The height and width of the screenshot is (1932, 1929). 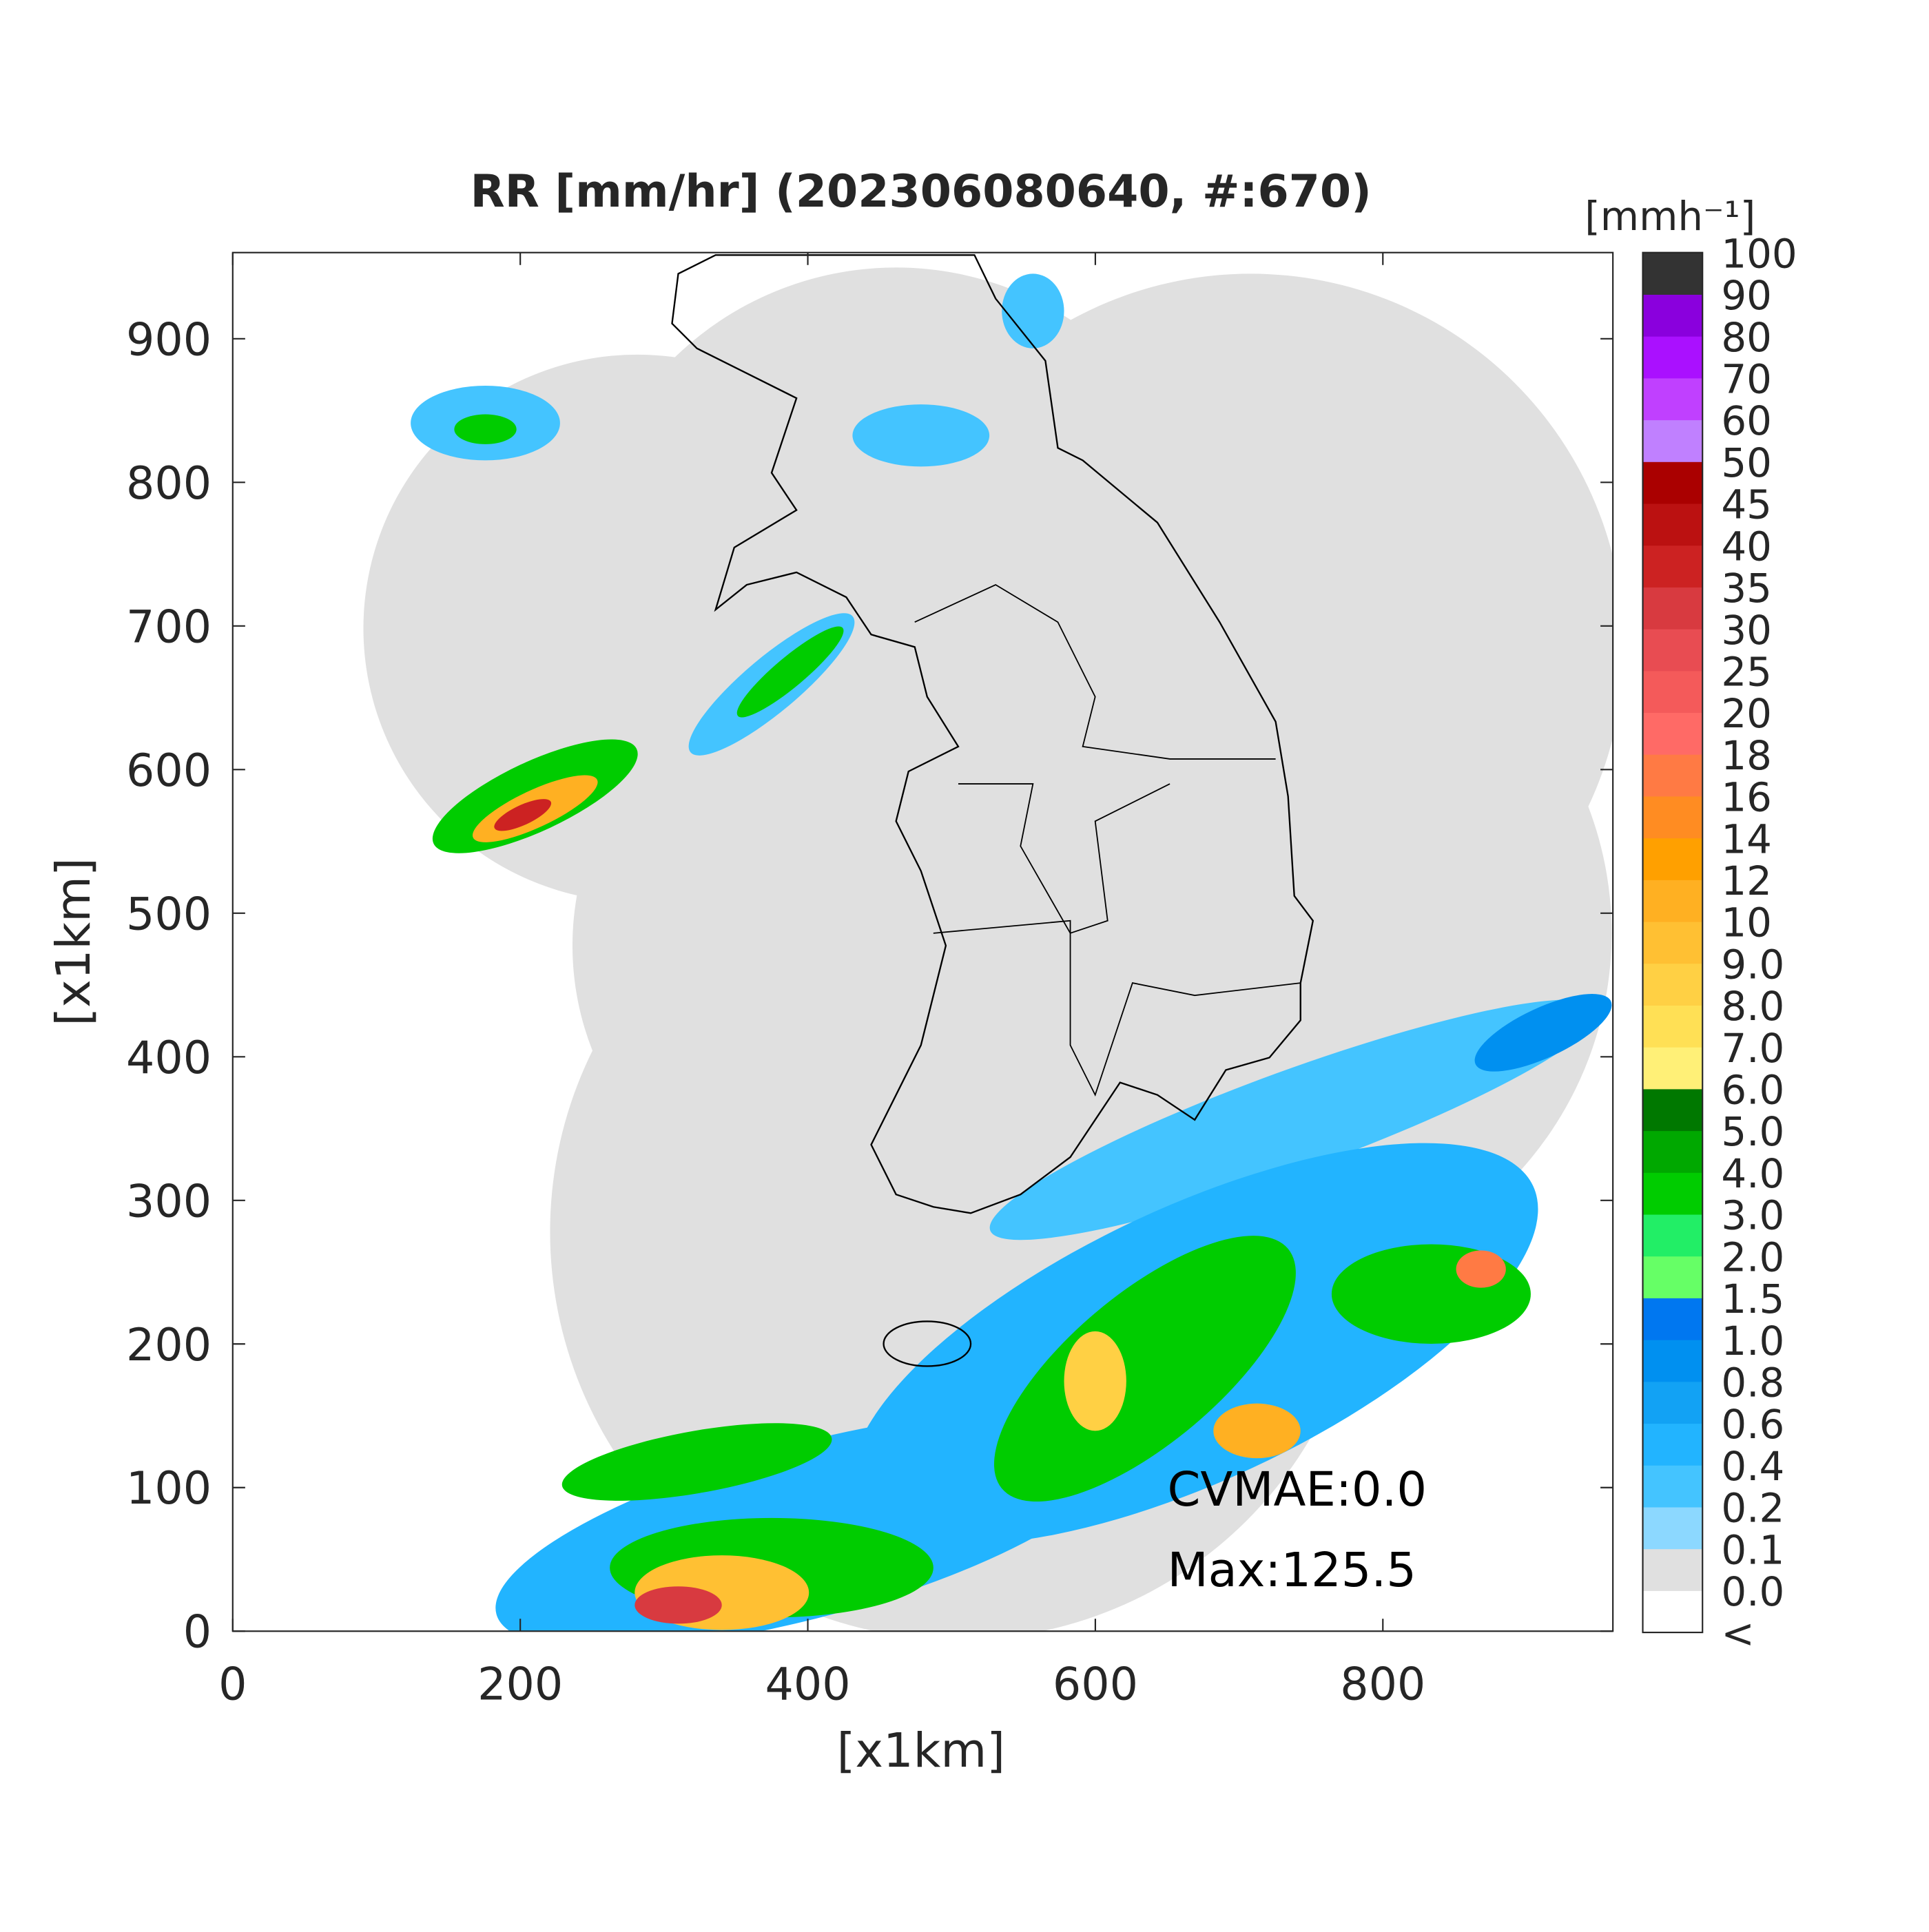 What do you see at coordinates (1737, 1633) in the screenshot?
I see `colorbar-label: <` at bounding box center [1737, 1633].